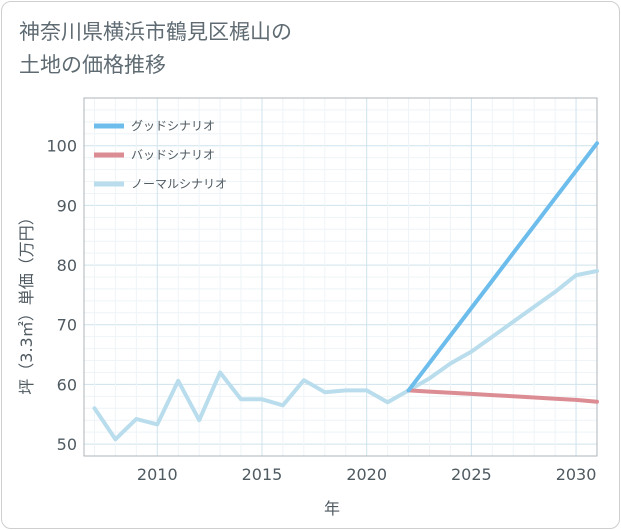  I want to click on chart-title: 神奈川県横浜市鶴見区梶山の 土地の価格推移, so click(229, 49).